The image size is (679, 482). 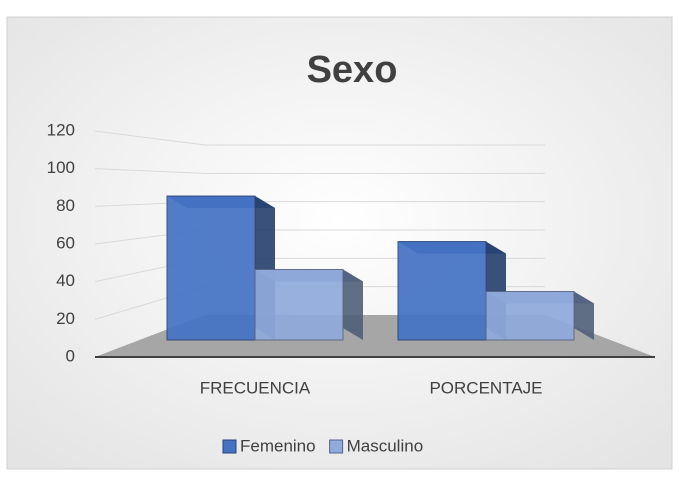 What do you see at coordinates (61, 167) in the screenshot?
I see `y-tick-label: 100` at bounding box center [61, 167].